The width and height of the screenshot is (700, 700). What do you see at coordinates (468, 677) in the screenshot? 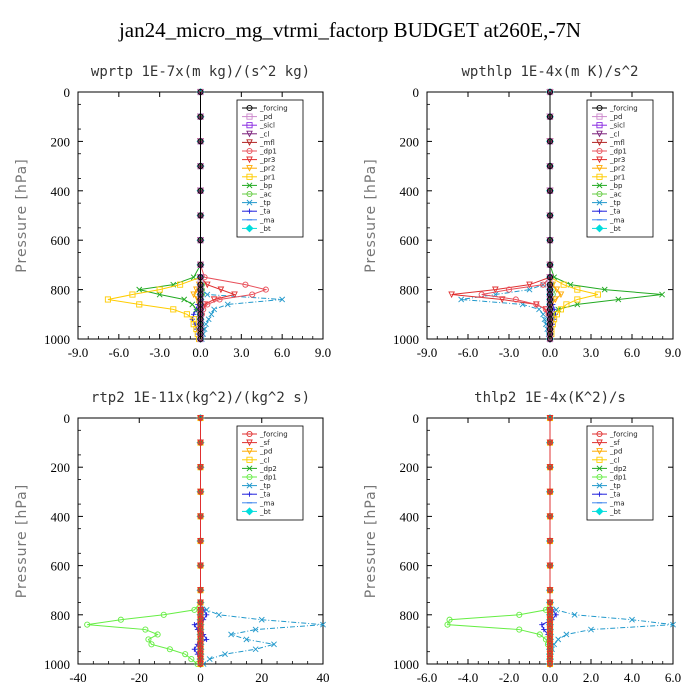
I see `x-tick-label: -4.0` at bounding box center [468, 677].